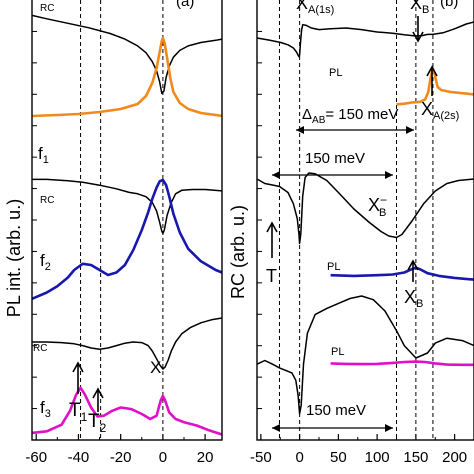 The image size is (474, 474). What do you see at coordinates (425, 10) in the screenshot?
I see `xb-top-sub: B` at bounding box center [425, 10].